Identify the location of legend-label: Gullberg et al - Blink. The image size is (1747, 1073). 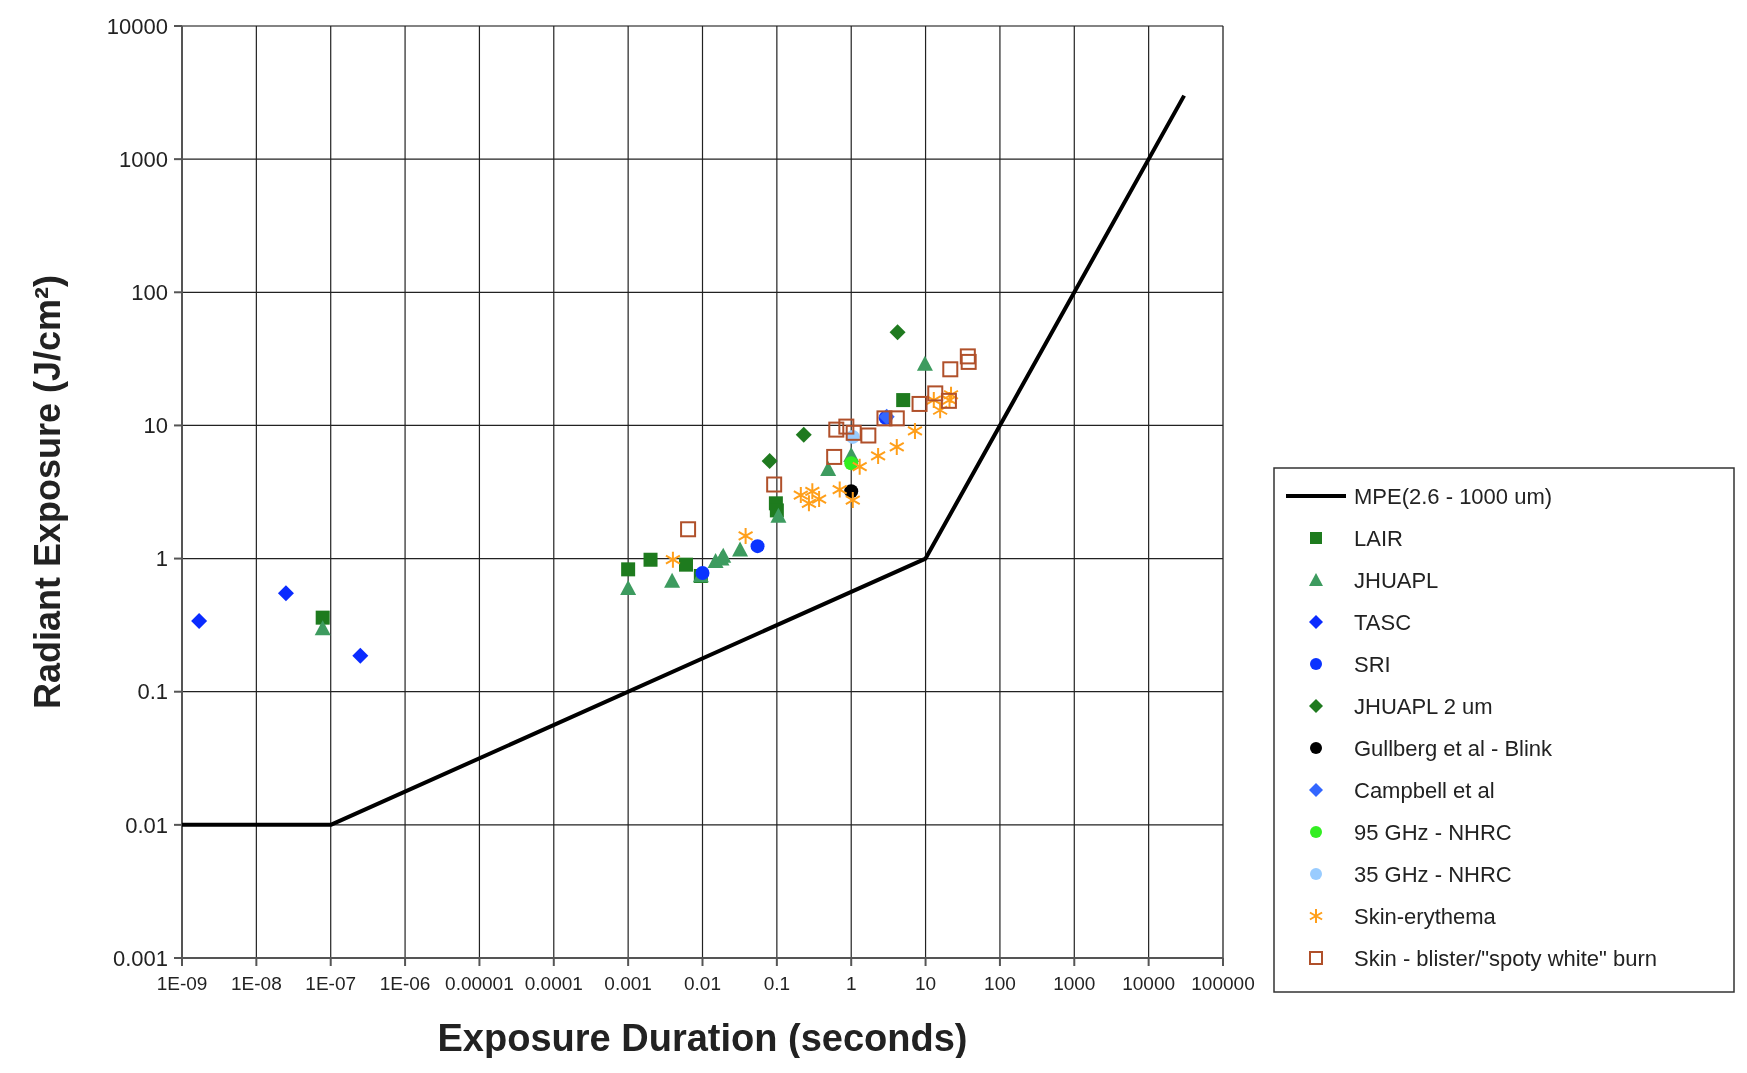
(1454, 748).